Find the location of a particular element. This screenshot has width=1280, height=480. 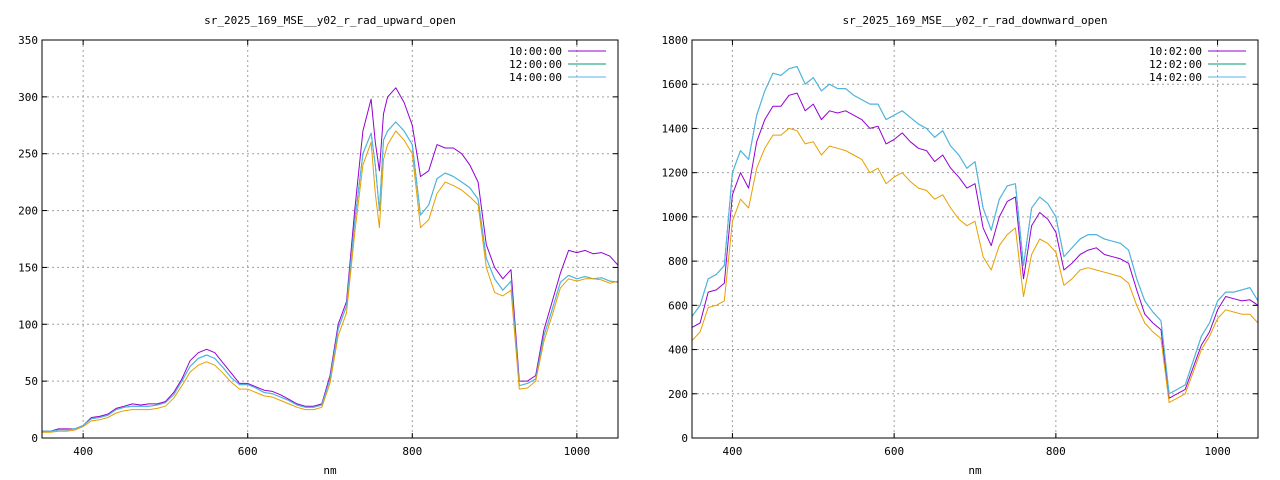

y-tick-label: 100 is located at coordinates (28, 324).